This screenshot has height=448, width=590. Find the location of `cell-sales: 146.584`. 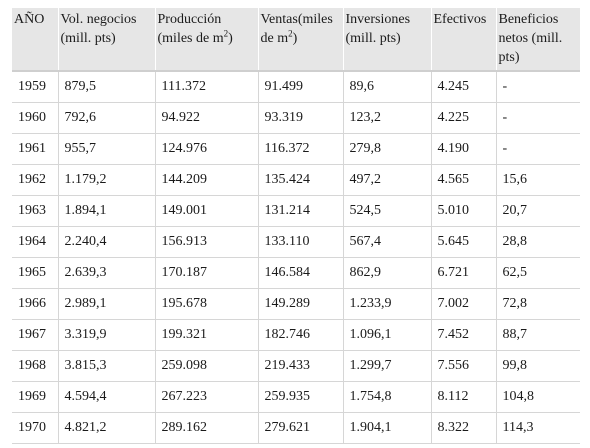

cell-sales: 146.584 is located at coordinates (301, 273).